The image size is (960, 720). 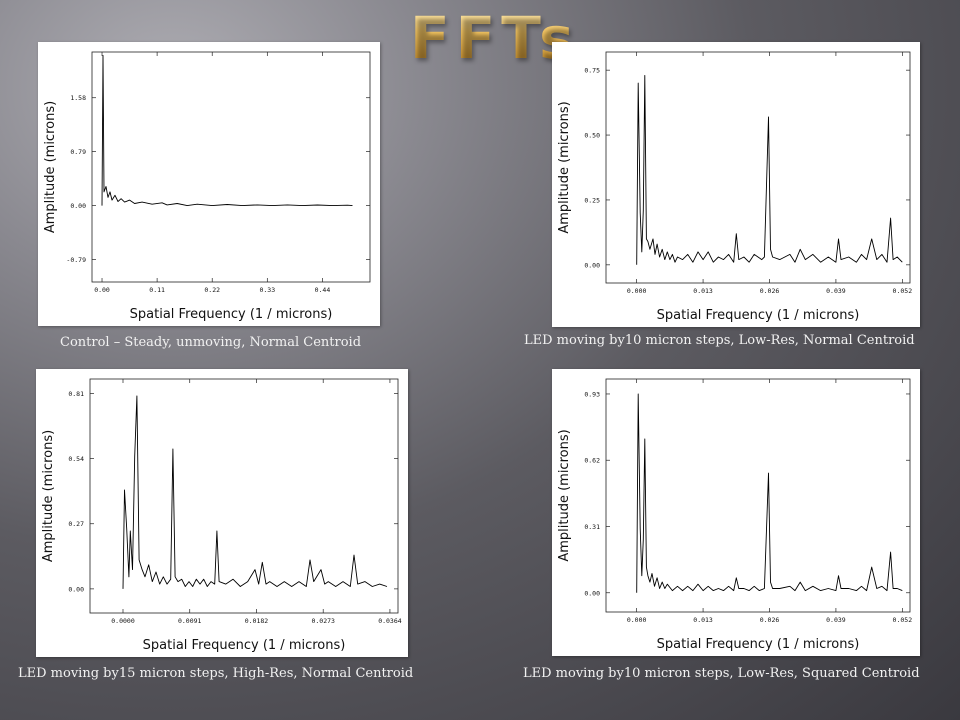 I want to click on x-tick-label: 0.11, so click(x=157, y=290).